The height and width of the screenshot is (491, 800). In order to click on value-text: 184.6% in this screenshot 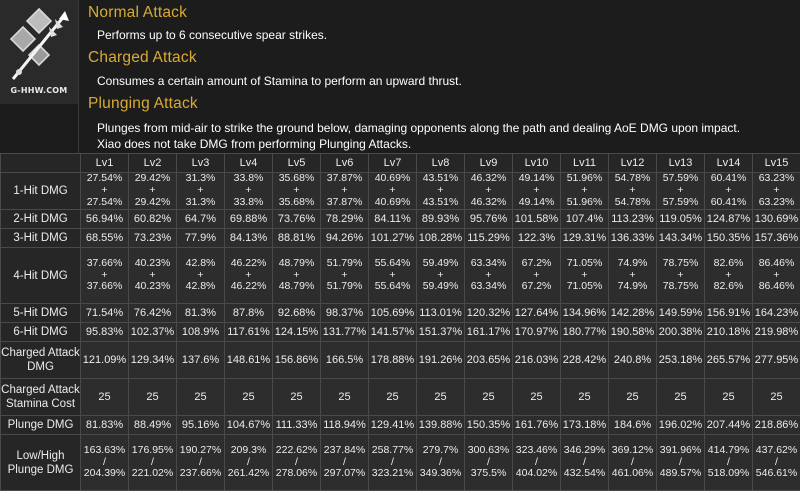, I will do `click(632, 425)`.